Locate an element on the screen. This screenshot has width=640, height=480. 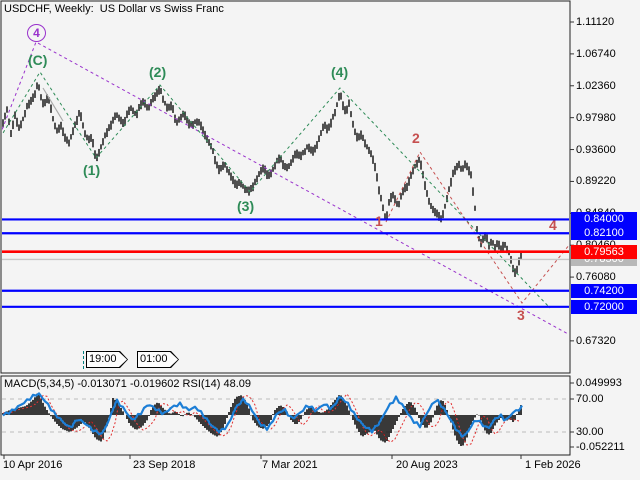
indicator-scale-label: 30.00 is located at coordinates (590, 432).